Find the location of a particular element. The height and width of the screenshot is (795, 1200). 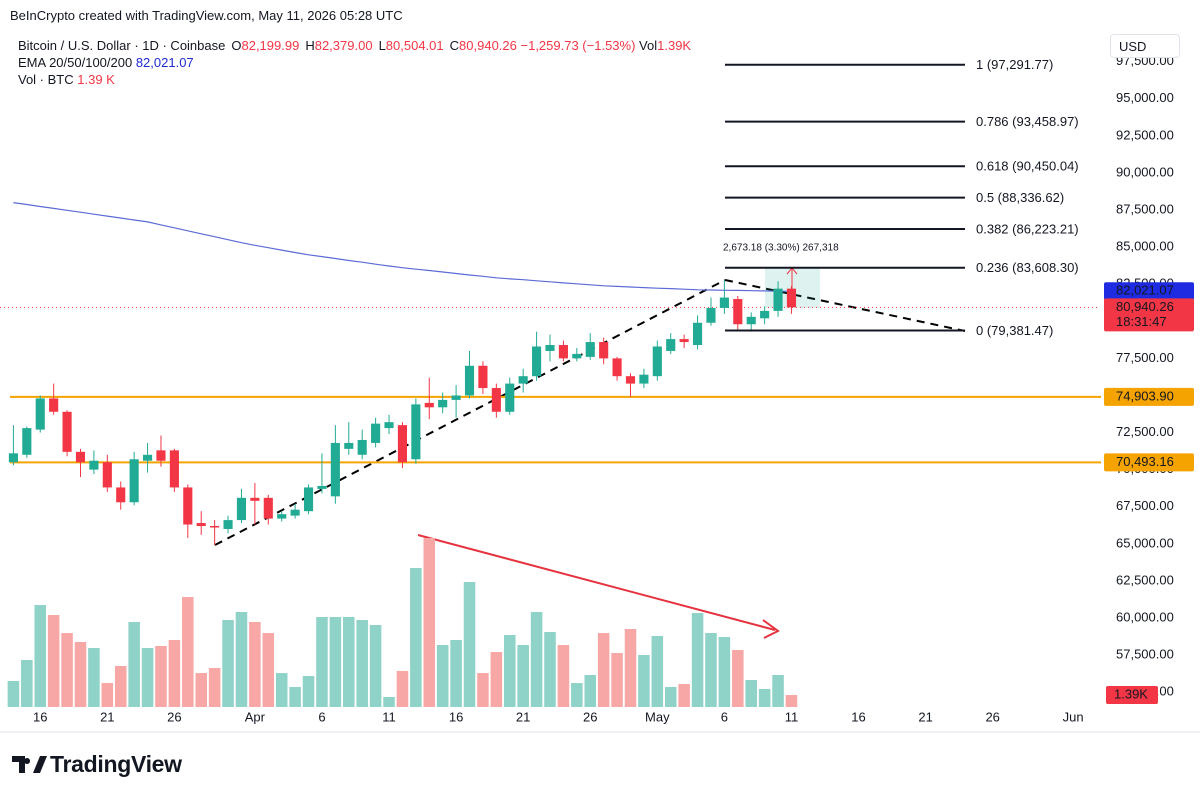

y-tick-label: 95,000.00 is located at coordinates (1145, 97).